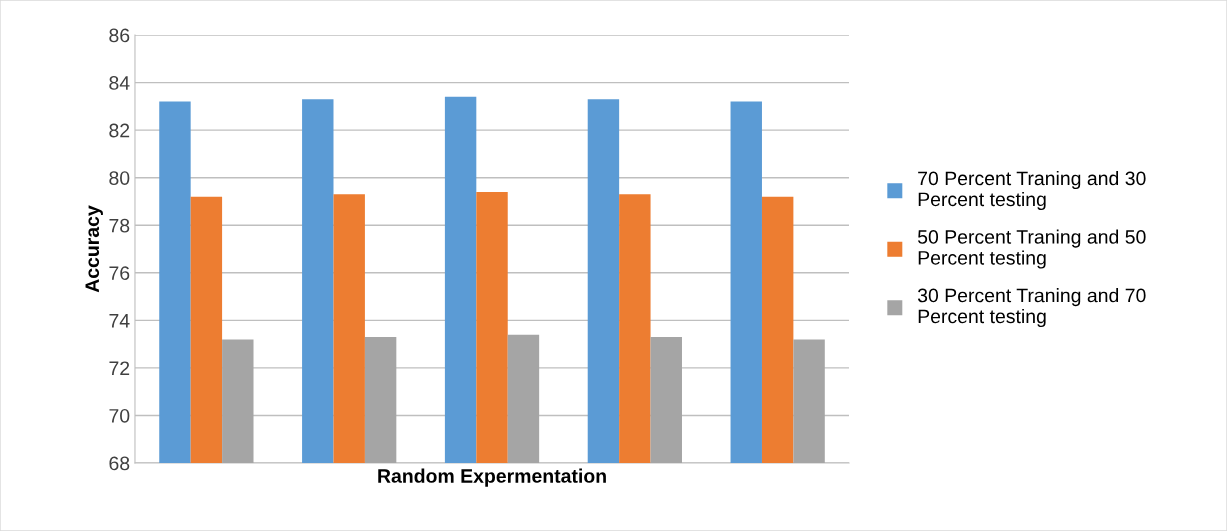  Describe the element at coordinates (119, 130) in the screenshot. I see `y-tick-label: 82` at that location.